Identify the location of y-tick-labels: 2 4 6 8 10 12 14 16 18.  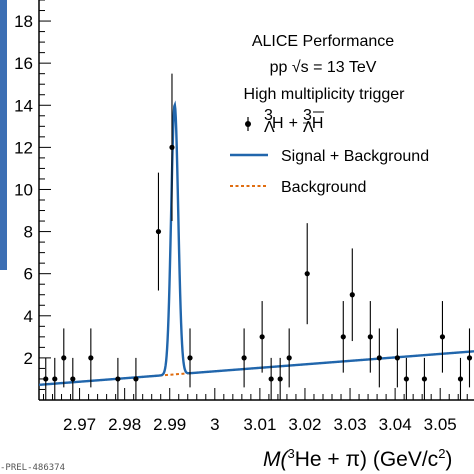
(23, 190).